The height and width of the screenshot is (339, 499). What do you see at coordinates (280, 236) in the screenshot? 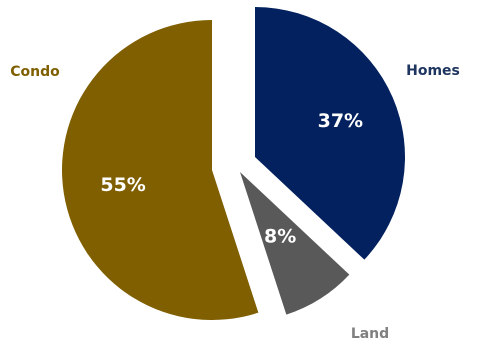
I see `slice-percent-label-land: 8%` at bounding box center [280, 236].